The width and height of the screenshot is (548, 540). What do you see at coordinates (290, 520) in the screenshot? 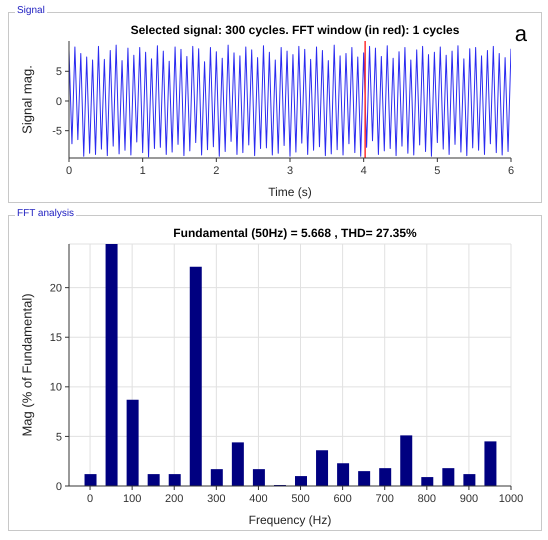
I see `x-axis-title: Frequency (Hz)` at bounding box center [290, 520].